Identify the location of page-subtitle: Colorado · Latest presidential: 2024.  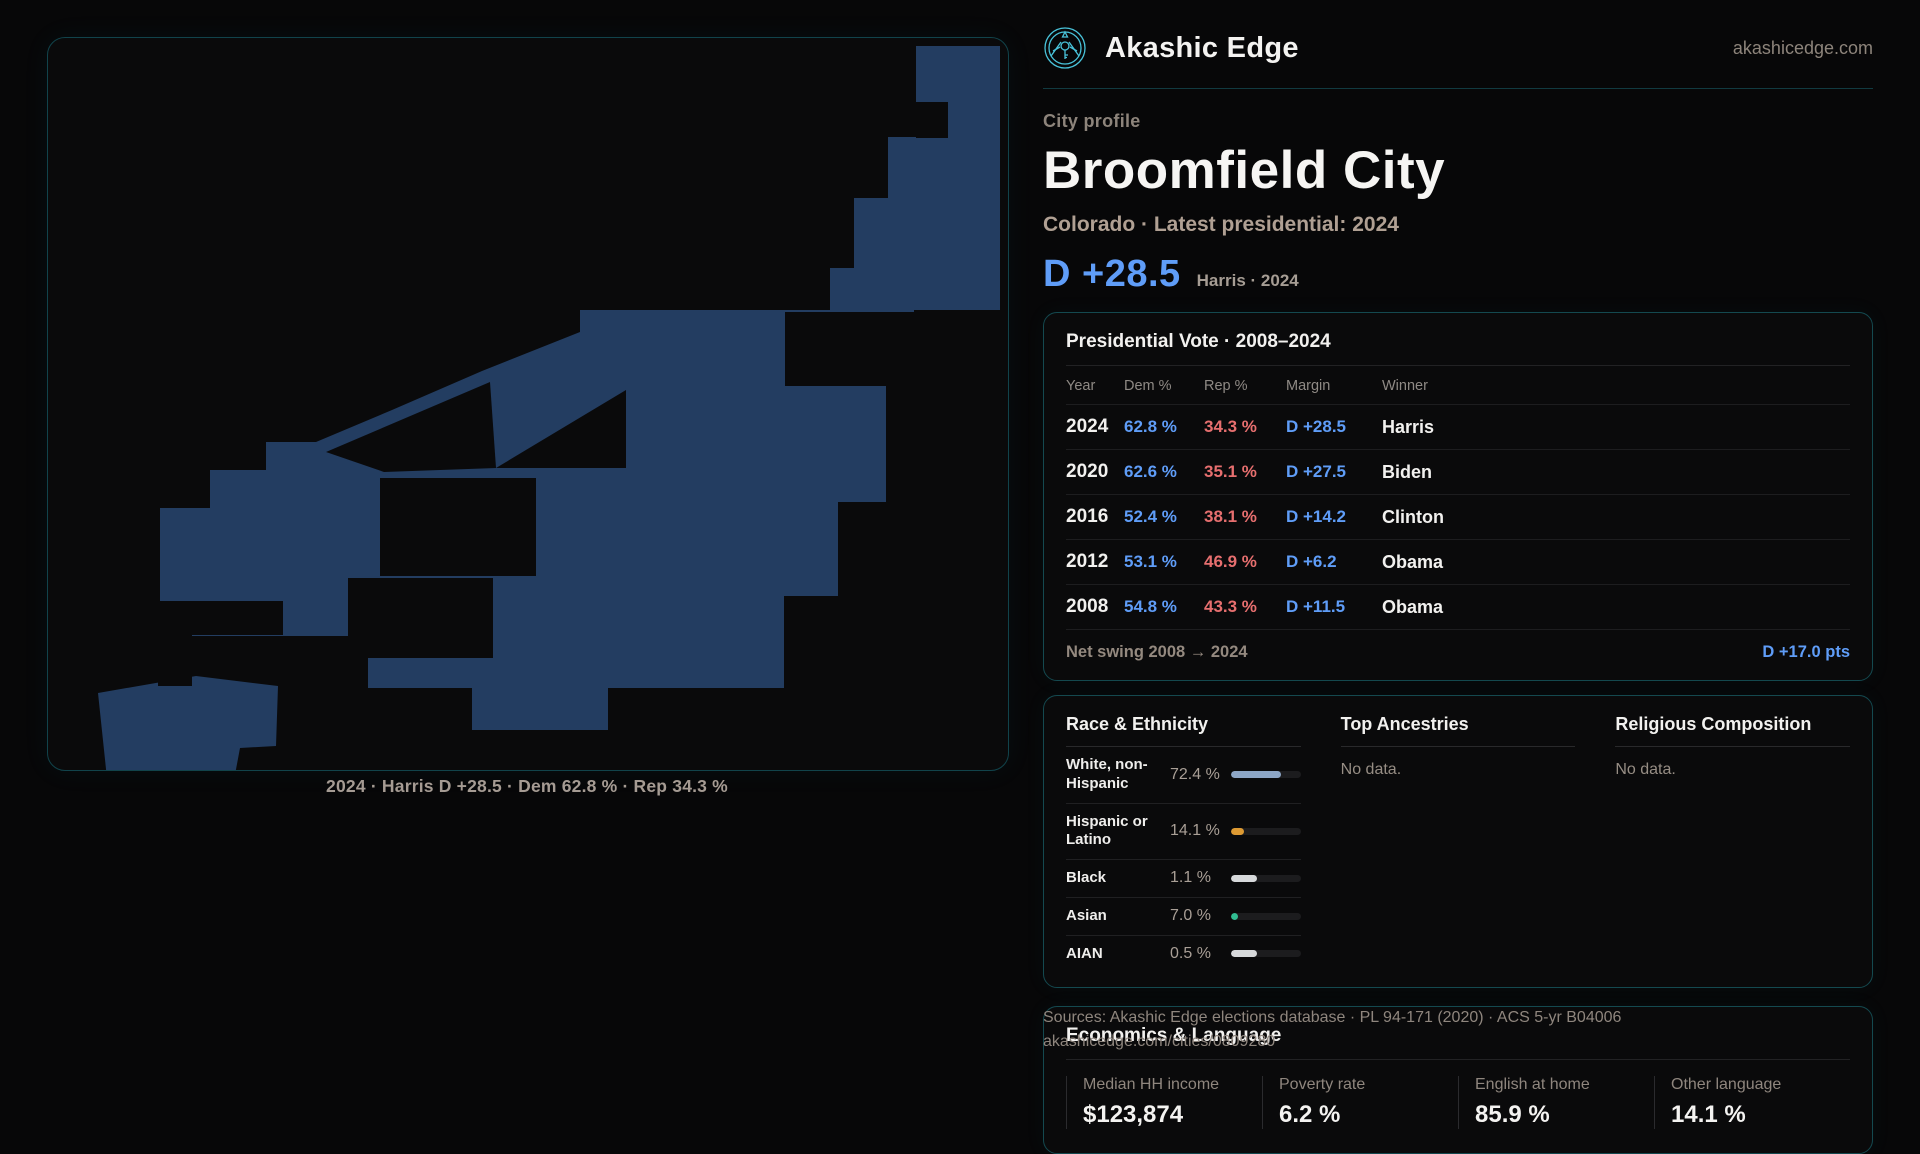
(1221, 224).